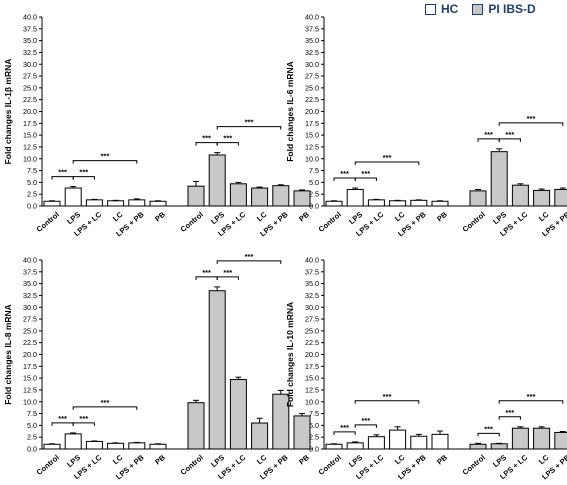 This screenshot has height=485, width=567. Describe the element at coordinates (312, 40) in the screenshot. I see `y-tick-label: 35.0` at that location.